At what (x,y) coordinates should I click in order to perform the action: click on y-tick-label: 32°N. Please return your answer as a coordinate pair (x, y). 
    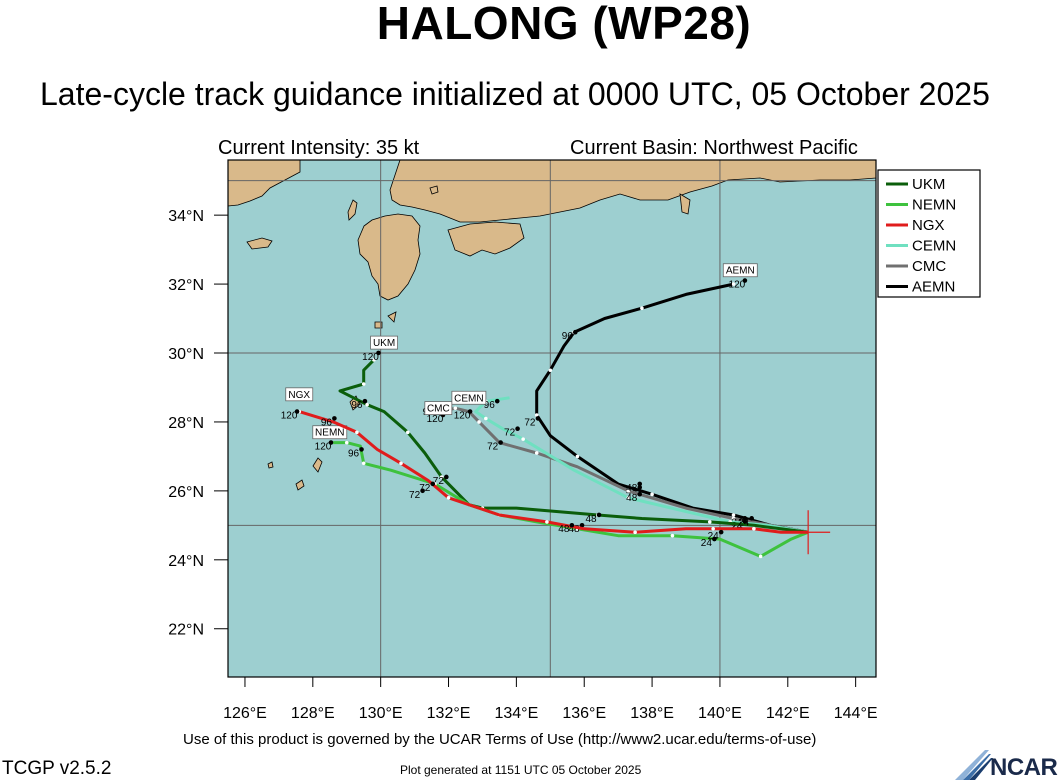
    Looking at the image, I should click on (186, 285).